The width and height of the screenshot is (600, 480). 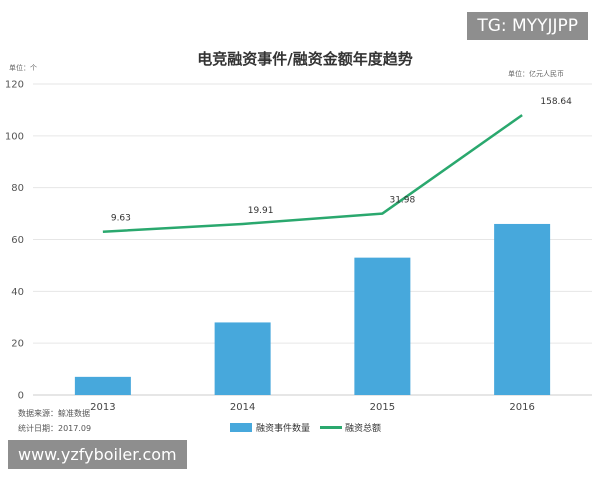 What do you see at coordinates (527, 26) in the screenshot?
I see `watermark-top: TG: MYYJJPP` at bounding box center [527, 26].